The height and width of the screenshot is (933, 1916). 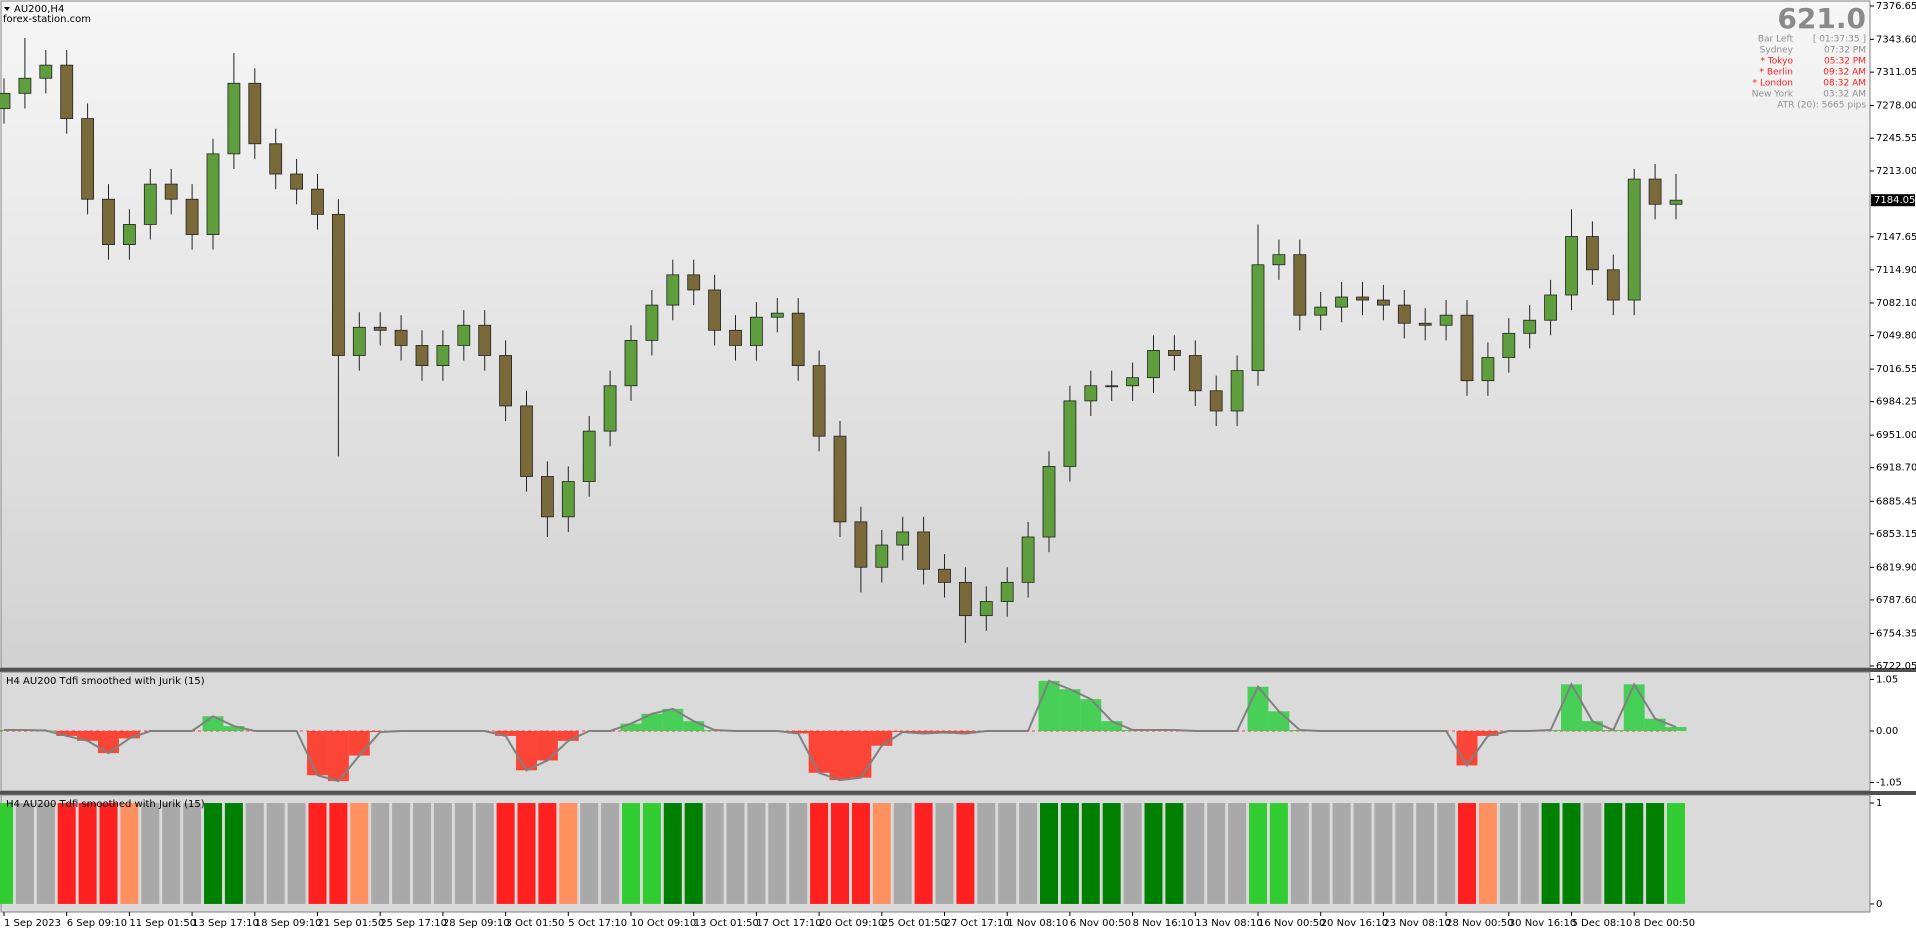 I want to click on x-tick-label: 28 Nov 00:50, so click(x=1479, y=923).